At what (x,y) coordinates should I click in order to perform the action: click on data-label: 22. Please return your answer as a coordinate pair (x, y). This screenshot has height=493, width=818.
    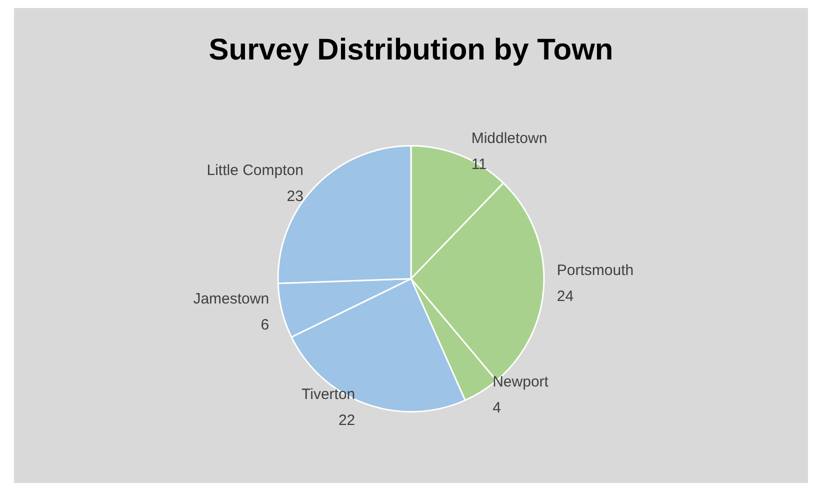
    Looking at the image, I should click on (347, 420).